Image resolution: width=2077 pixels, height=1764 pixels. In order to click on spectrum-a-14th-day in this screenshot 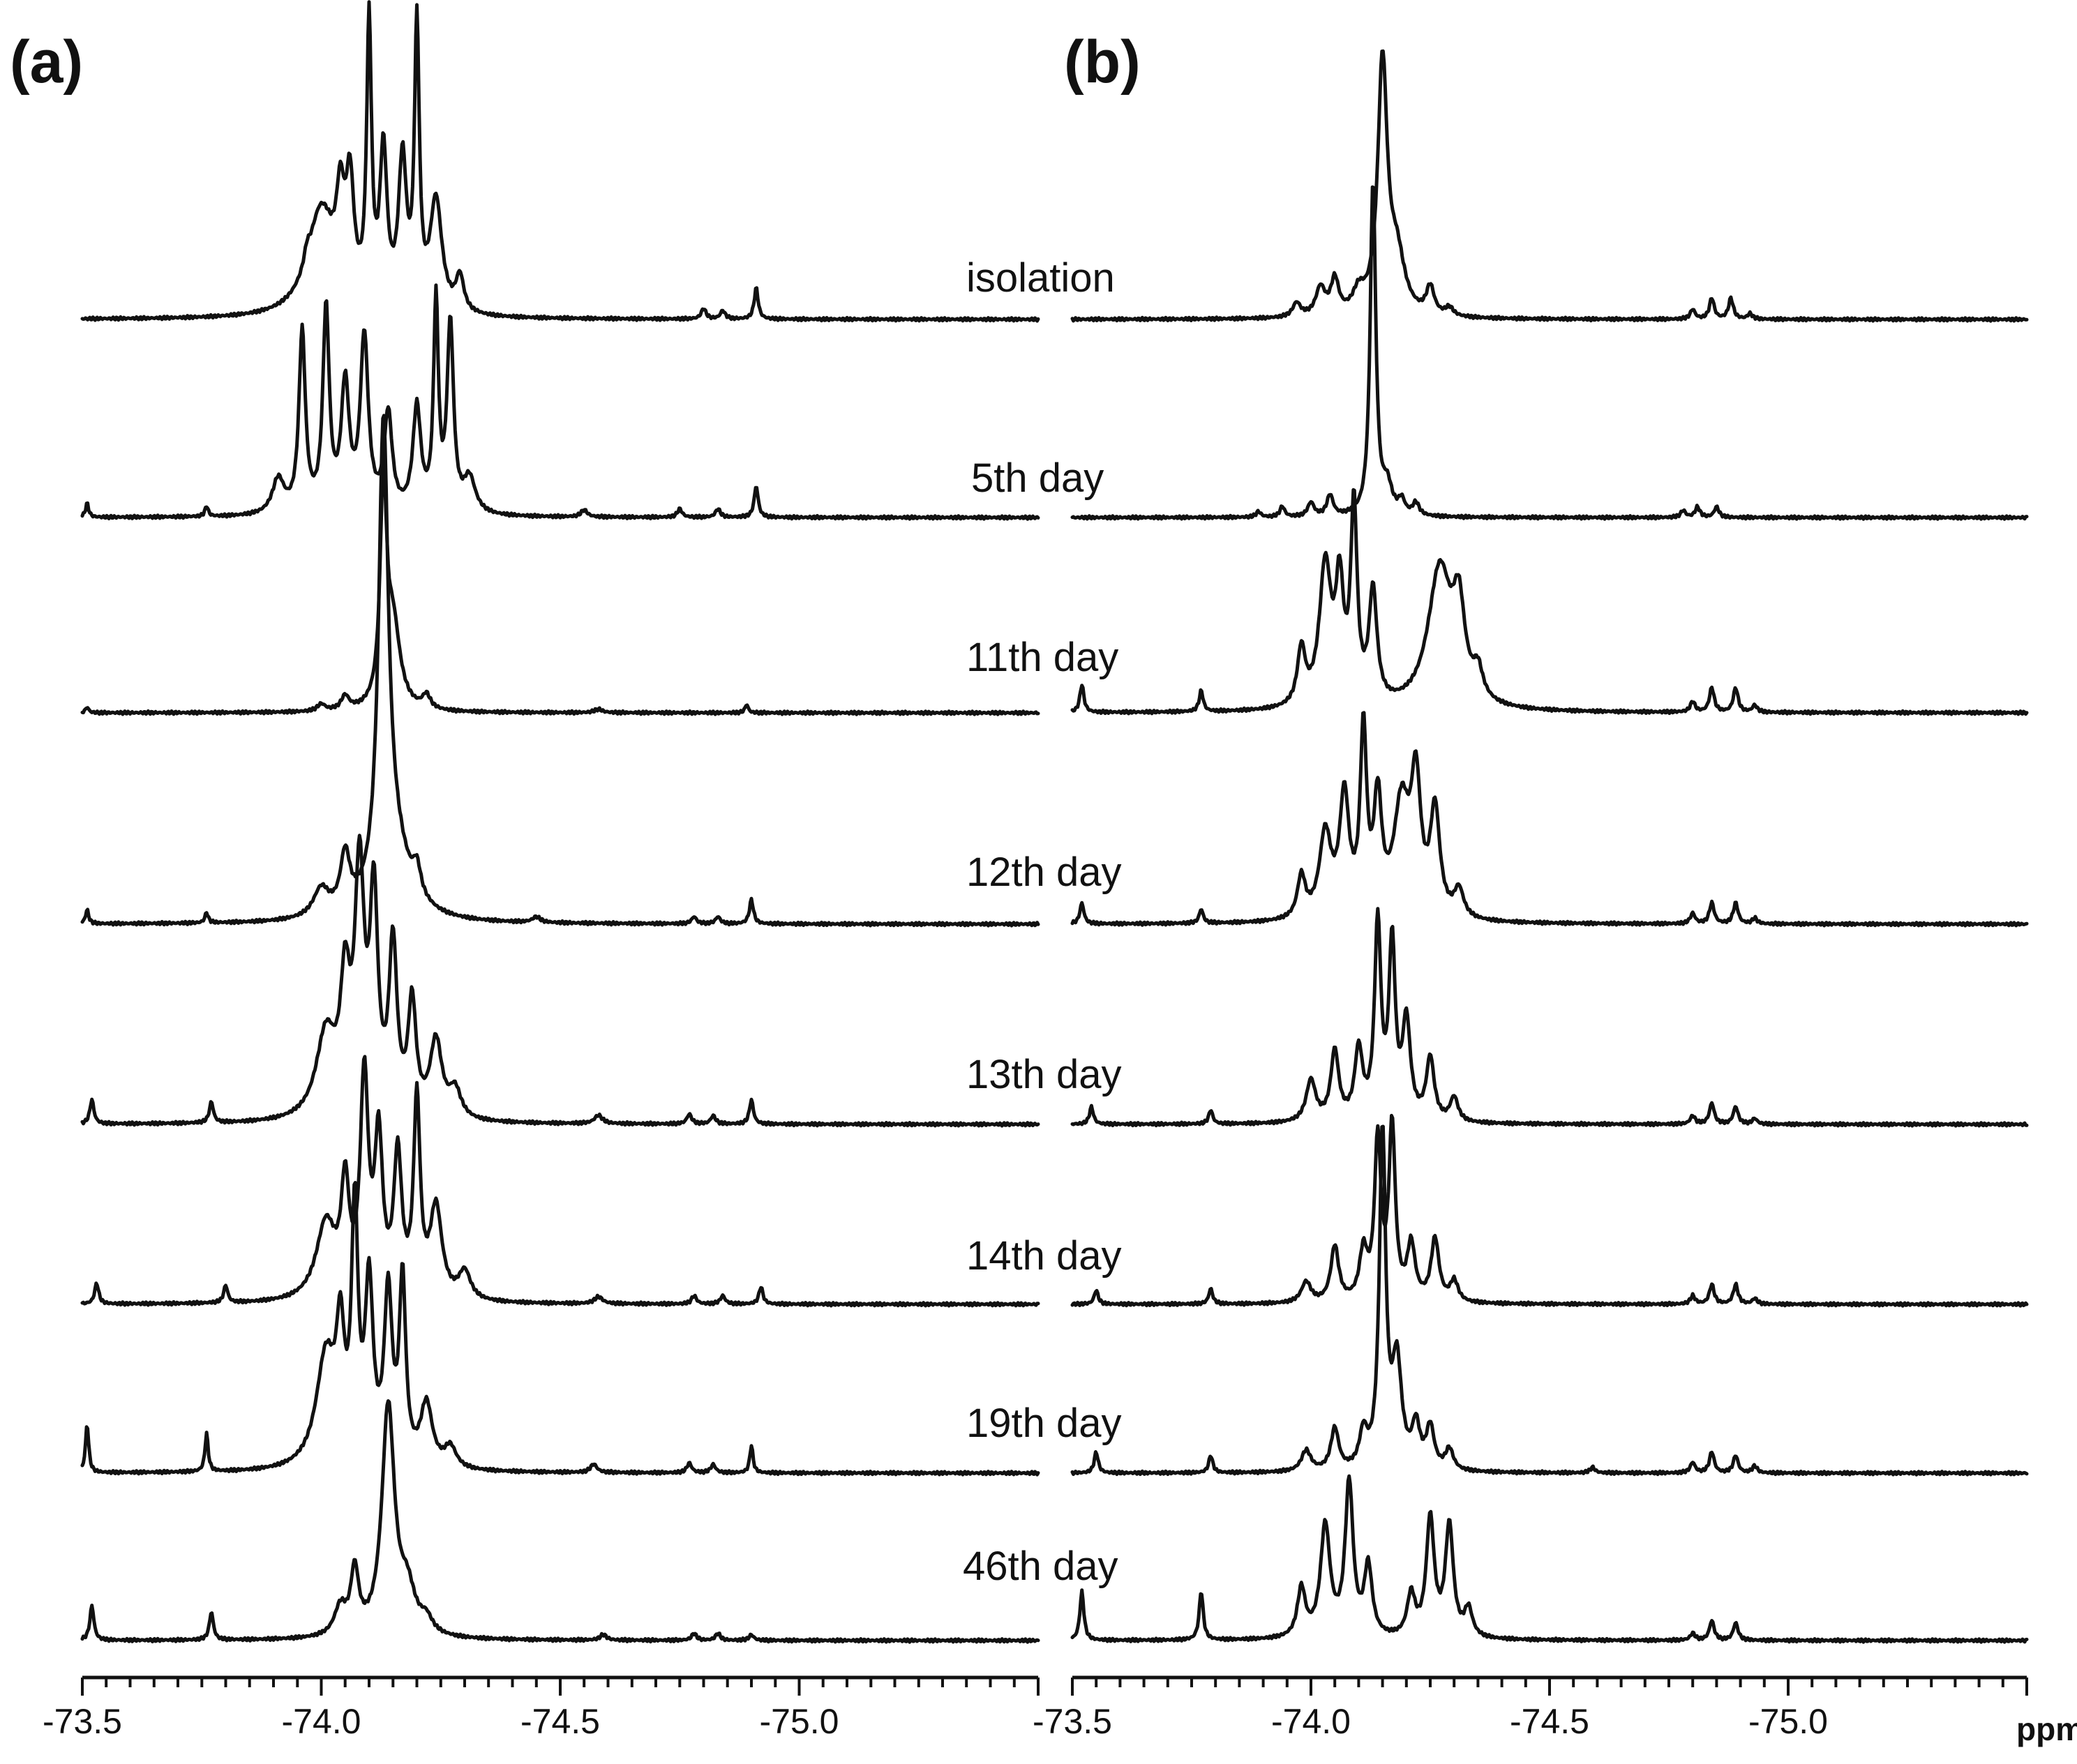, I will do `click(560, 1181)`.